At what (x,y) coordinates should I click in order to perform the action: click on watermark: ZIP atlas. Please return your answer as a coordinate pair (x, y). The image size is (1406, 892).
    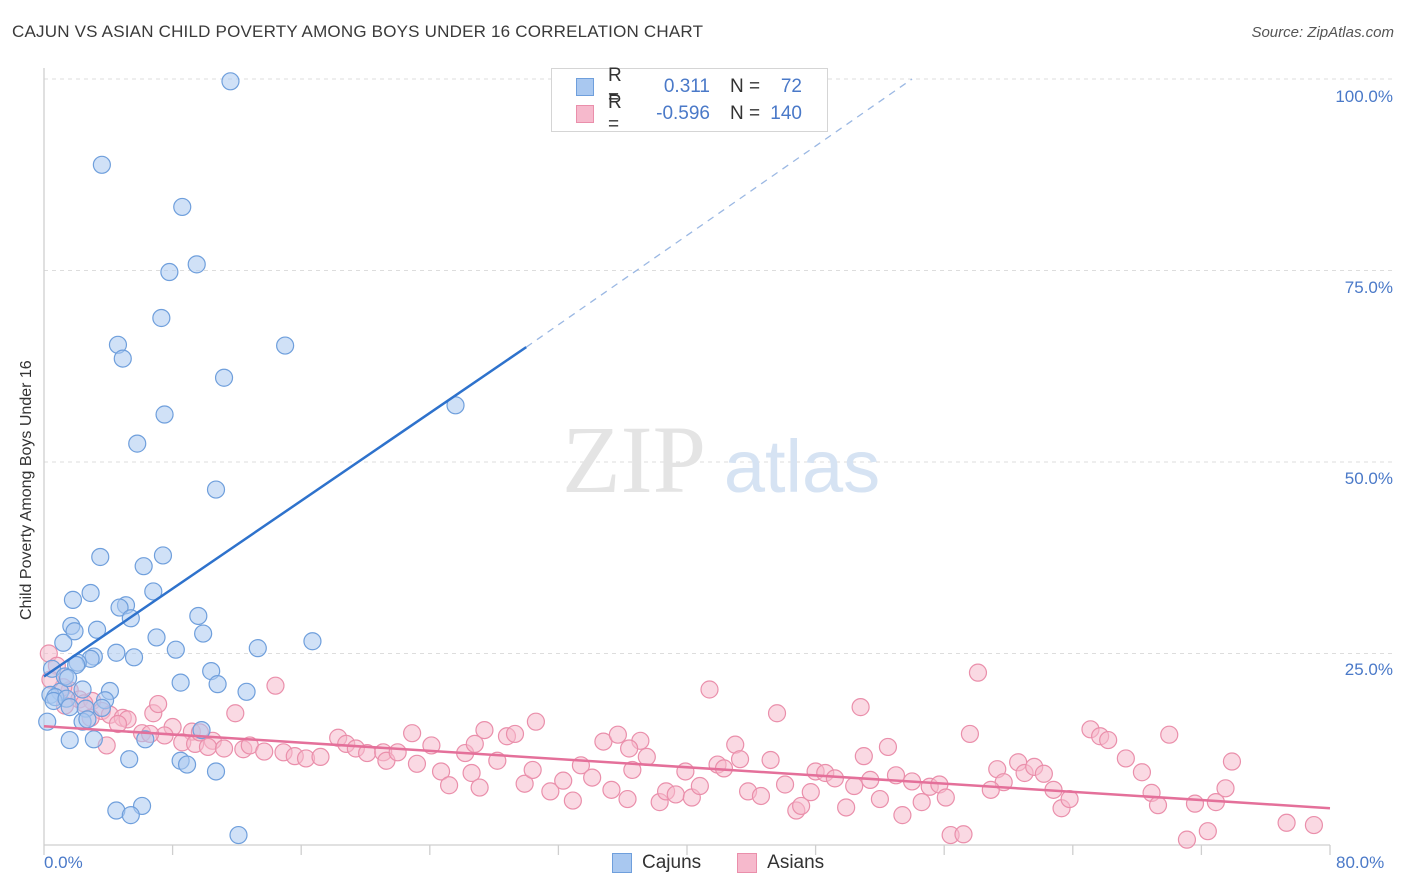
    Looking at the image, I should click on (721, 459).